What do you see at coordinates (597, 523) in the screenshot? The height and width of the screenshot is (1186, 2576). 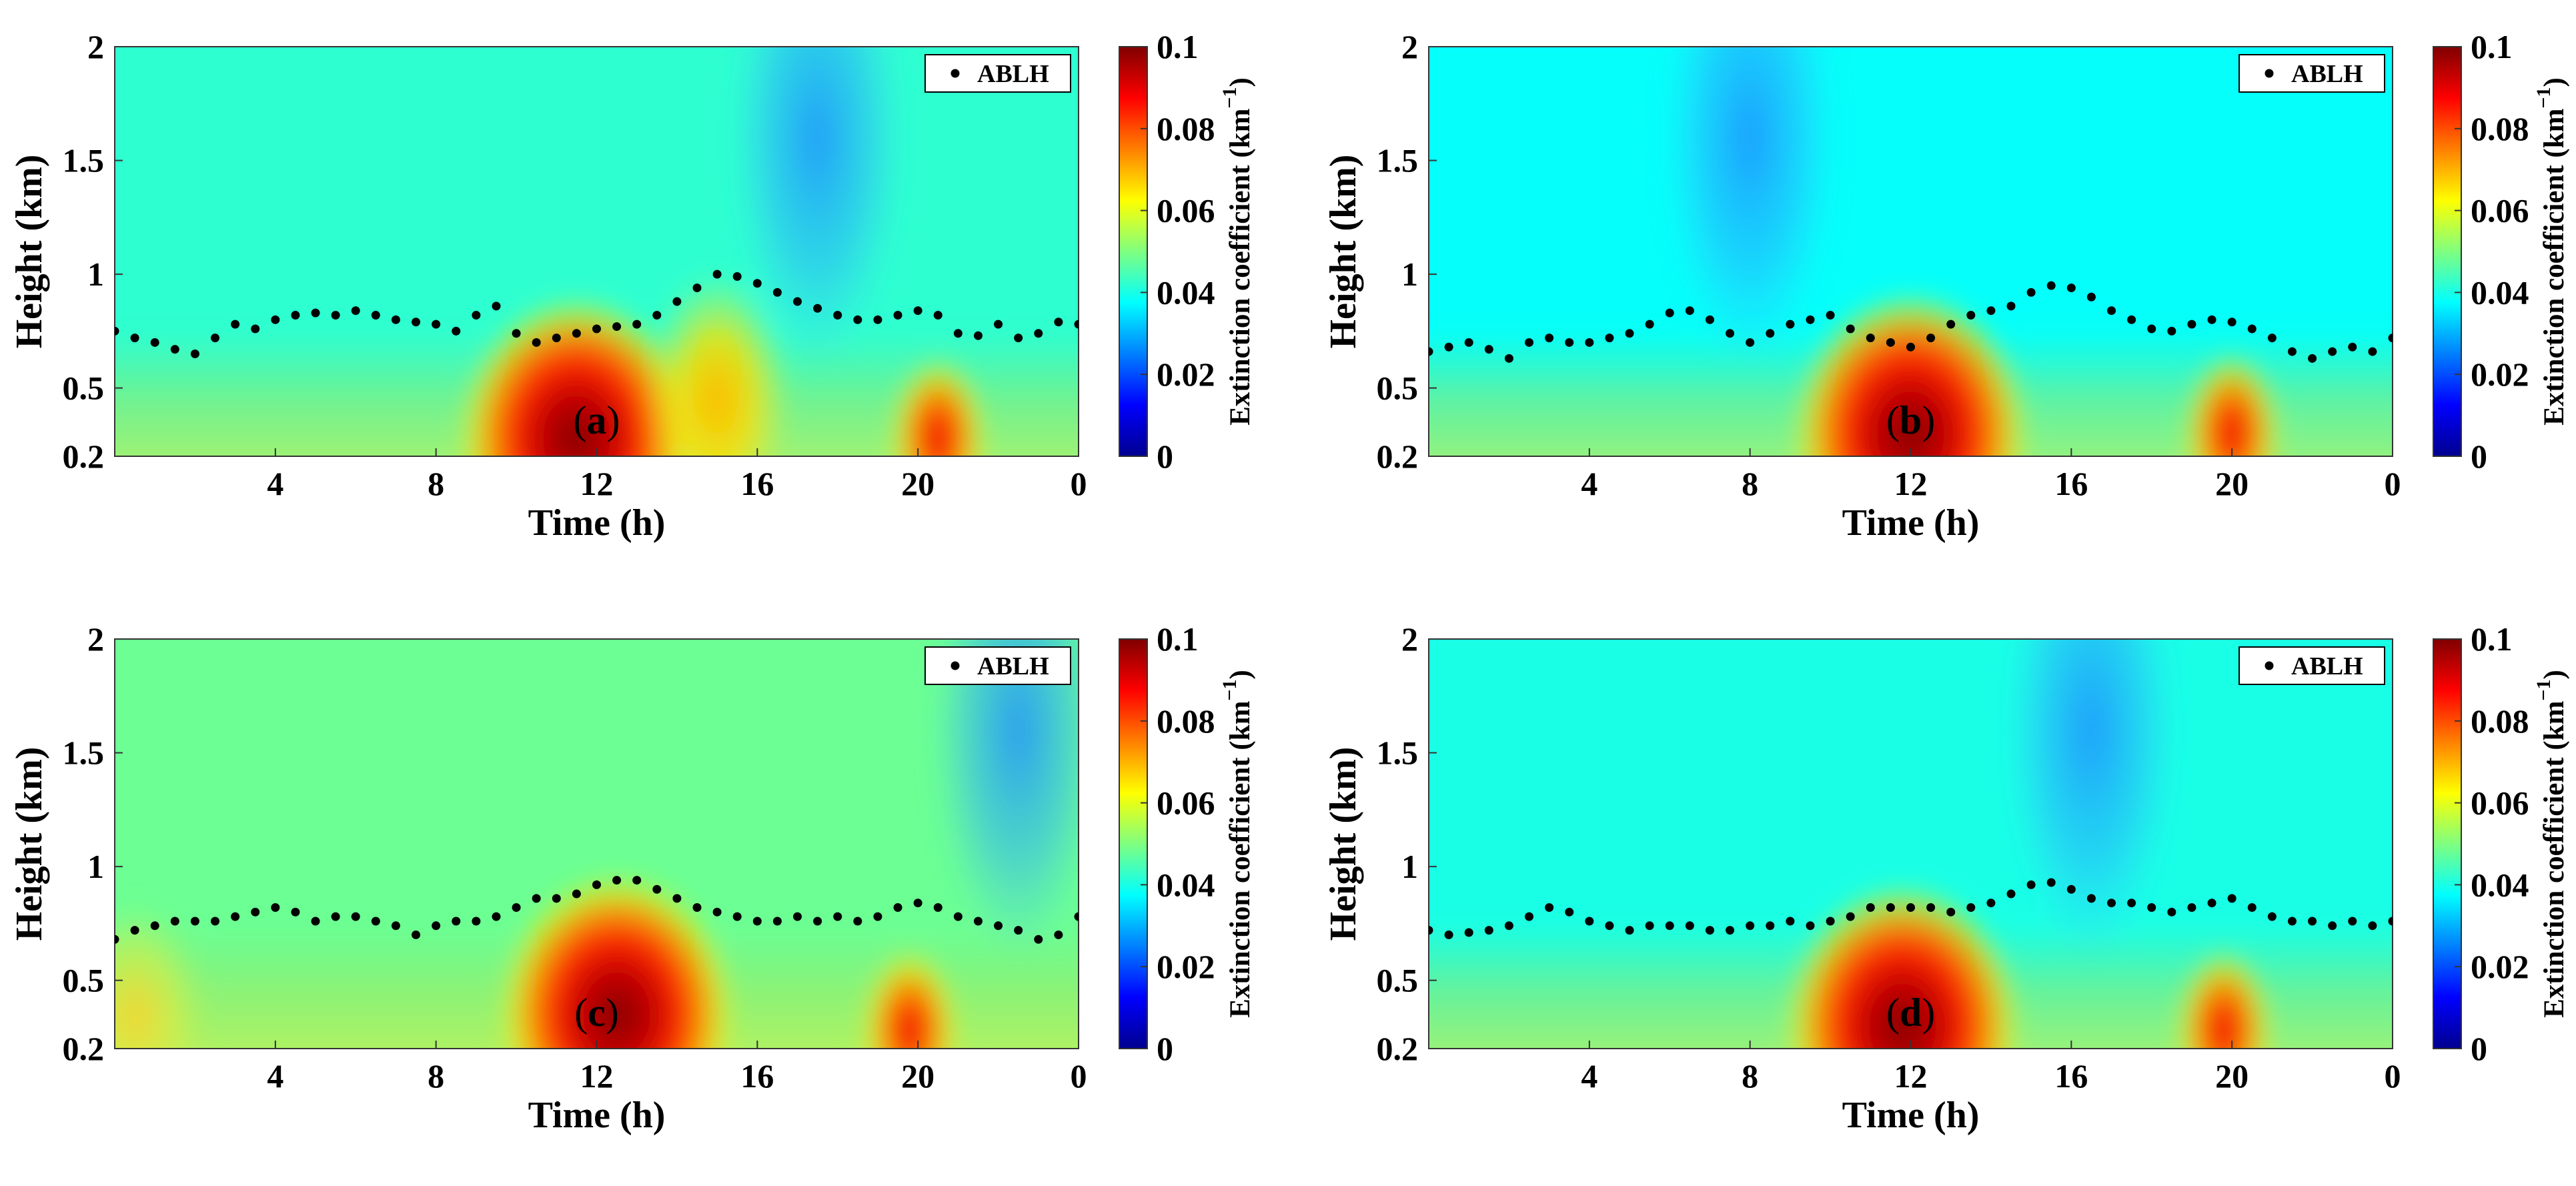 I see `x-axis-label: Time (h)` at bounding box center [597, 523].